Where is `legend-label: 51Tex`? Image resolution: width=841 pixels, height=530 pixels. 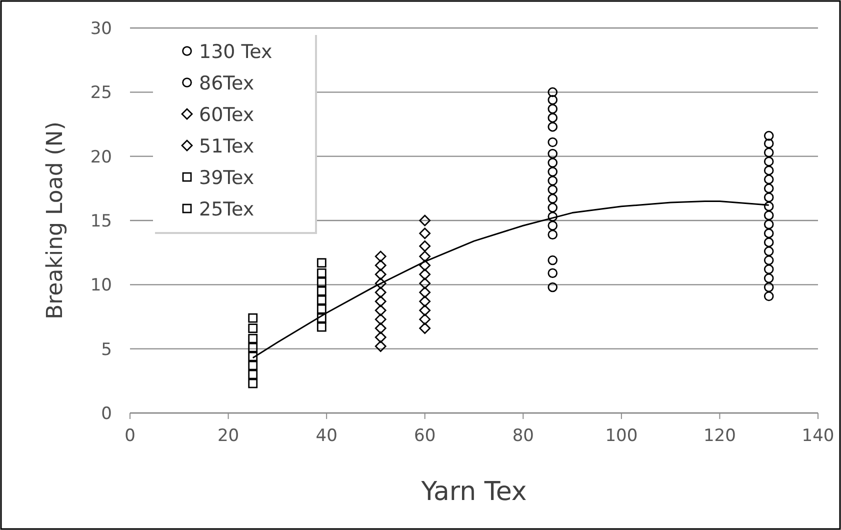
legend-label: 51Tex is located at coordinates (226, 147).